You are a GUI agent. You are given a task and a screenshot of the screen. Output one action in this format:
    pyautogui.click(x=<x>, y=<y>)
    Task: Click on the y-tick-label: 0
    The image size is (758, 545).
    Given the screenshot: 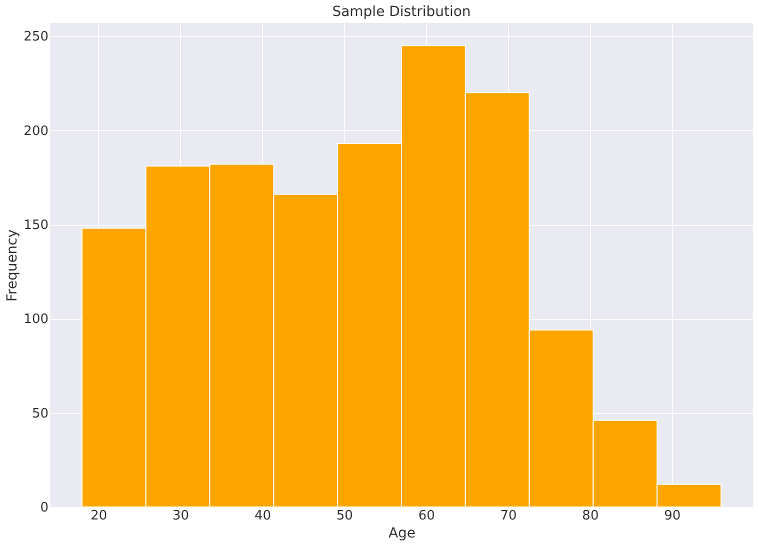 What is the action you would take?
    pyautogui.click(x=44, y=508)
    